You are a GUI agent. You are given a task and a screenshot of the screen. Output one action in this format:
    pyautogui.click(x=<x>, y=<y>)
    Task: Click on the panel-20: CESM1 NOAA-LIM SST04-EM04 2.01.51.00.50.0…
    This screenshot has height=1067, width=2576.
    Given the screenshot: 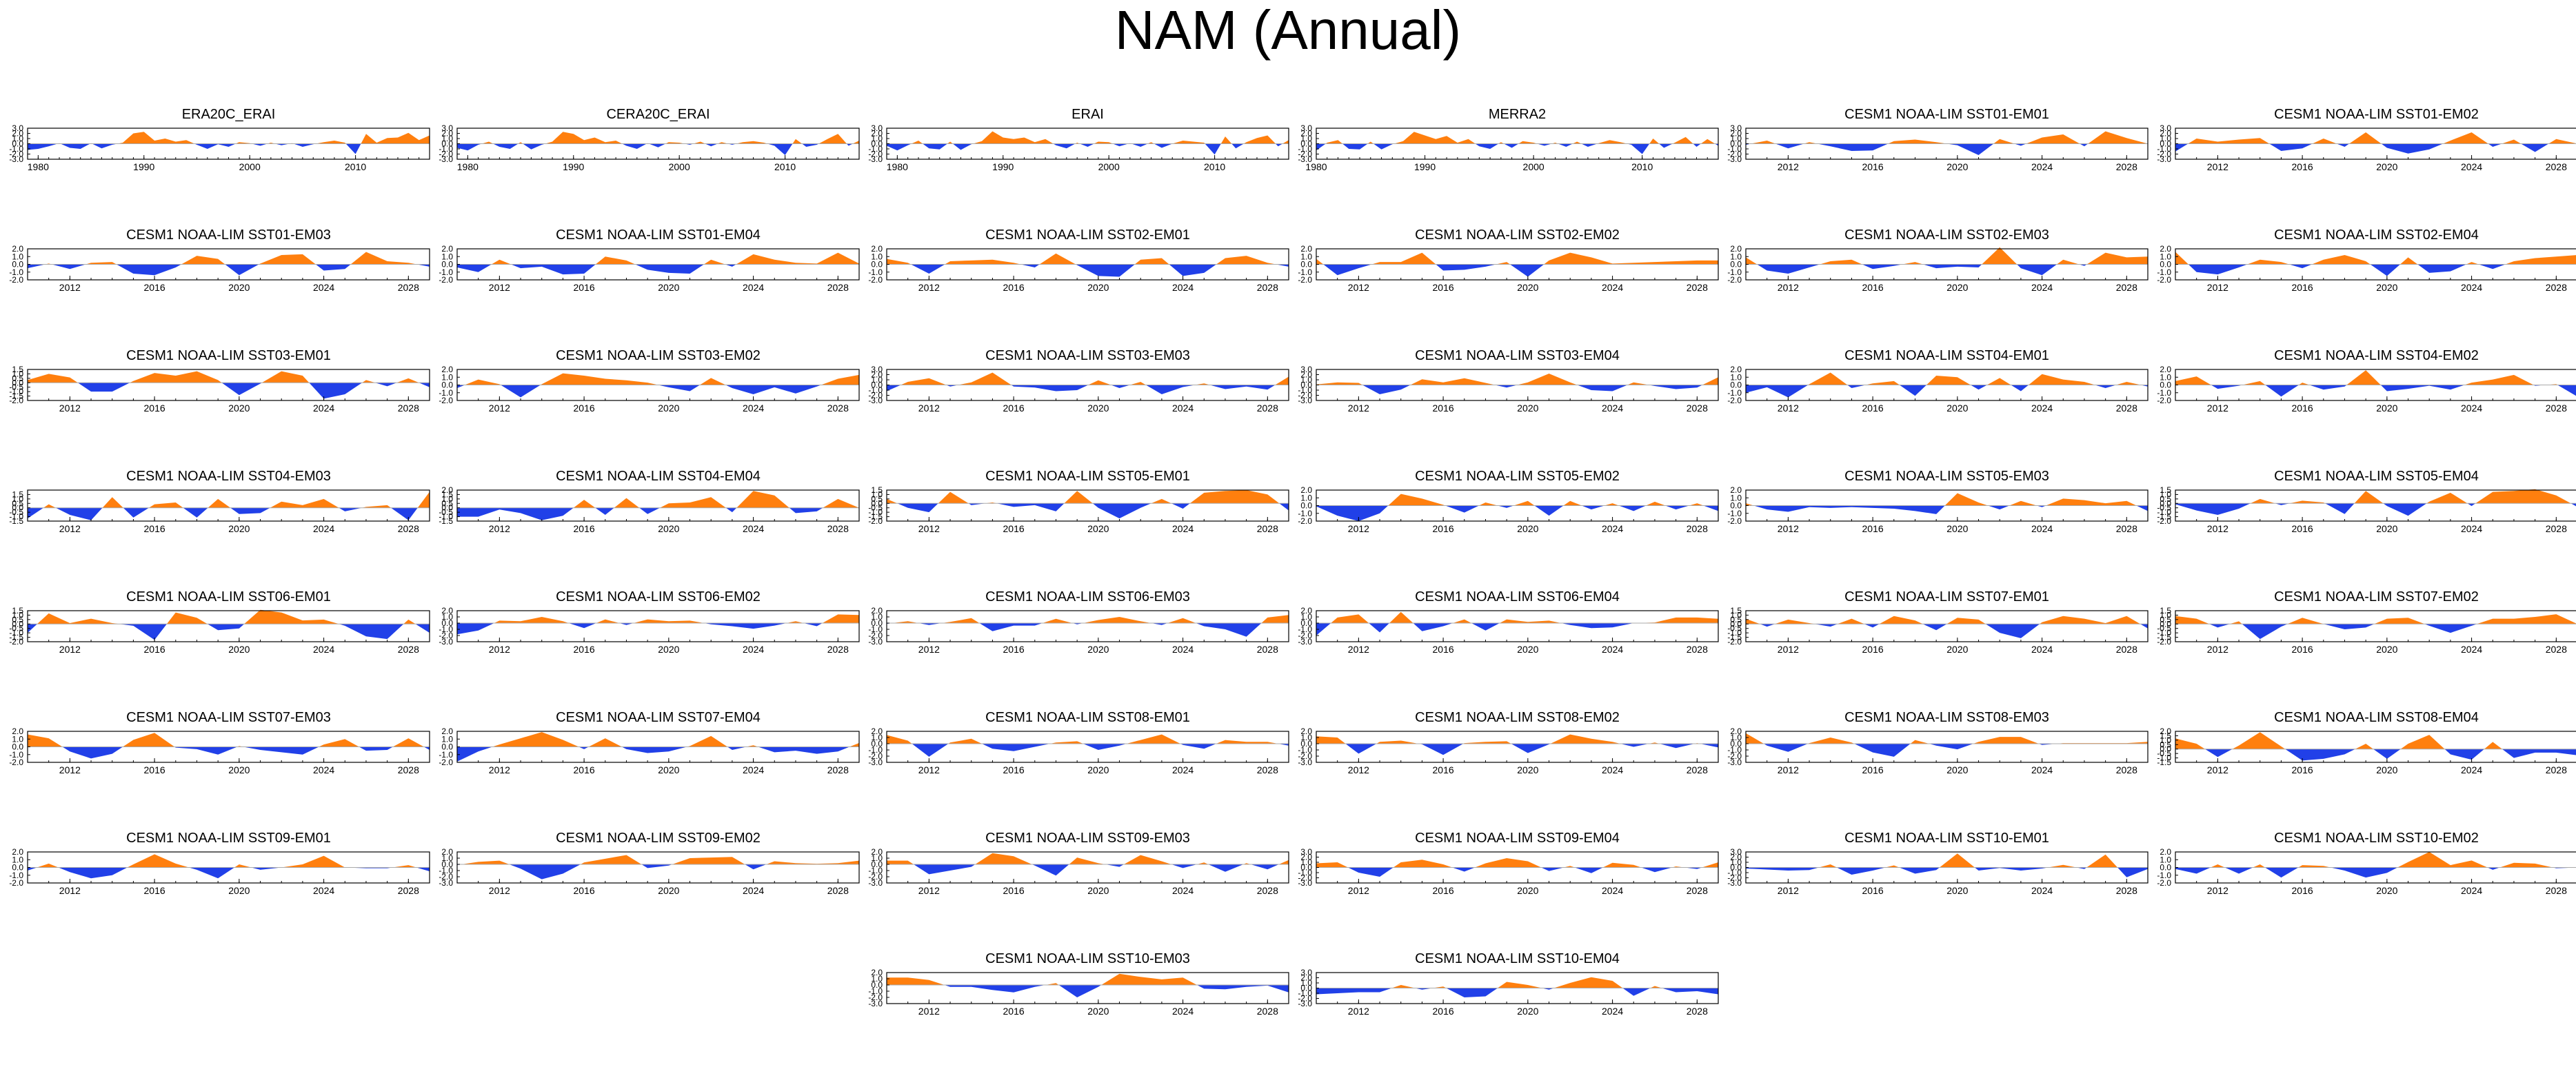 What is the action you would take?
    pyautogui.click(x=649, y=502)
    